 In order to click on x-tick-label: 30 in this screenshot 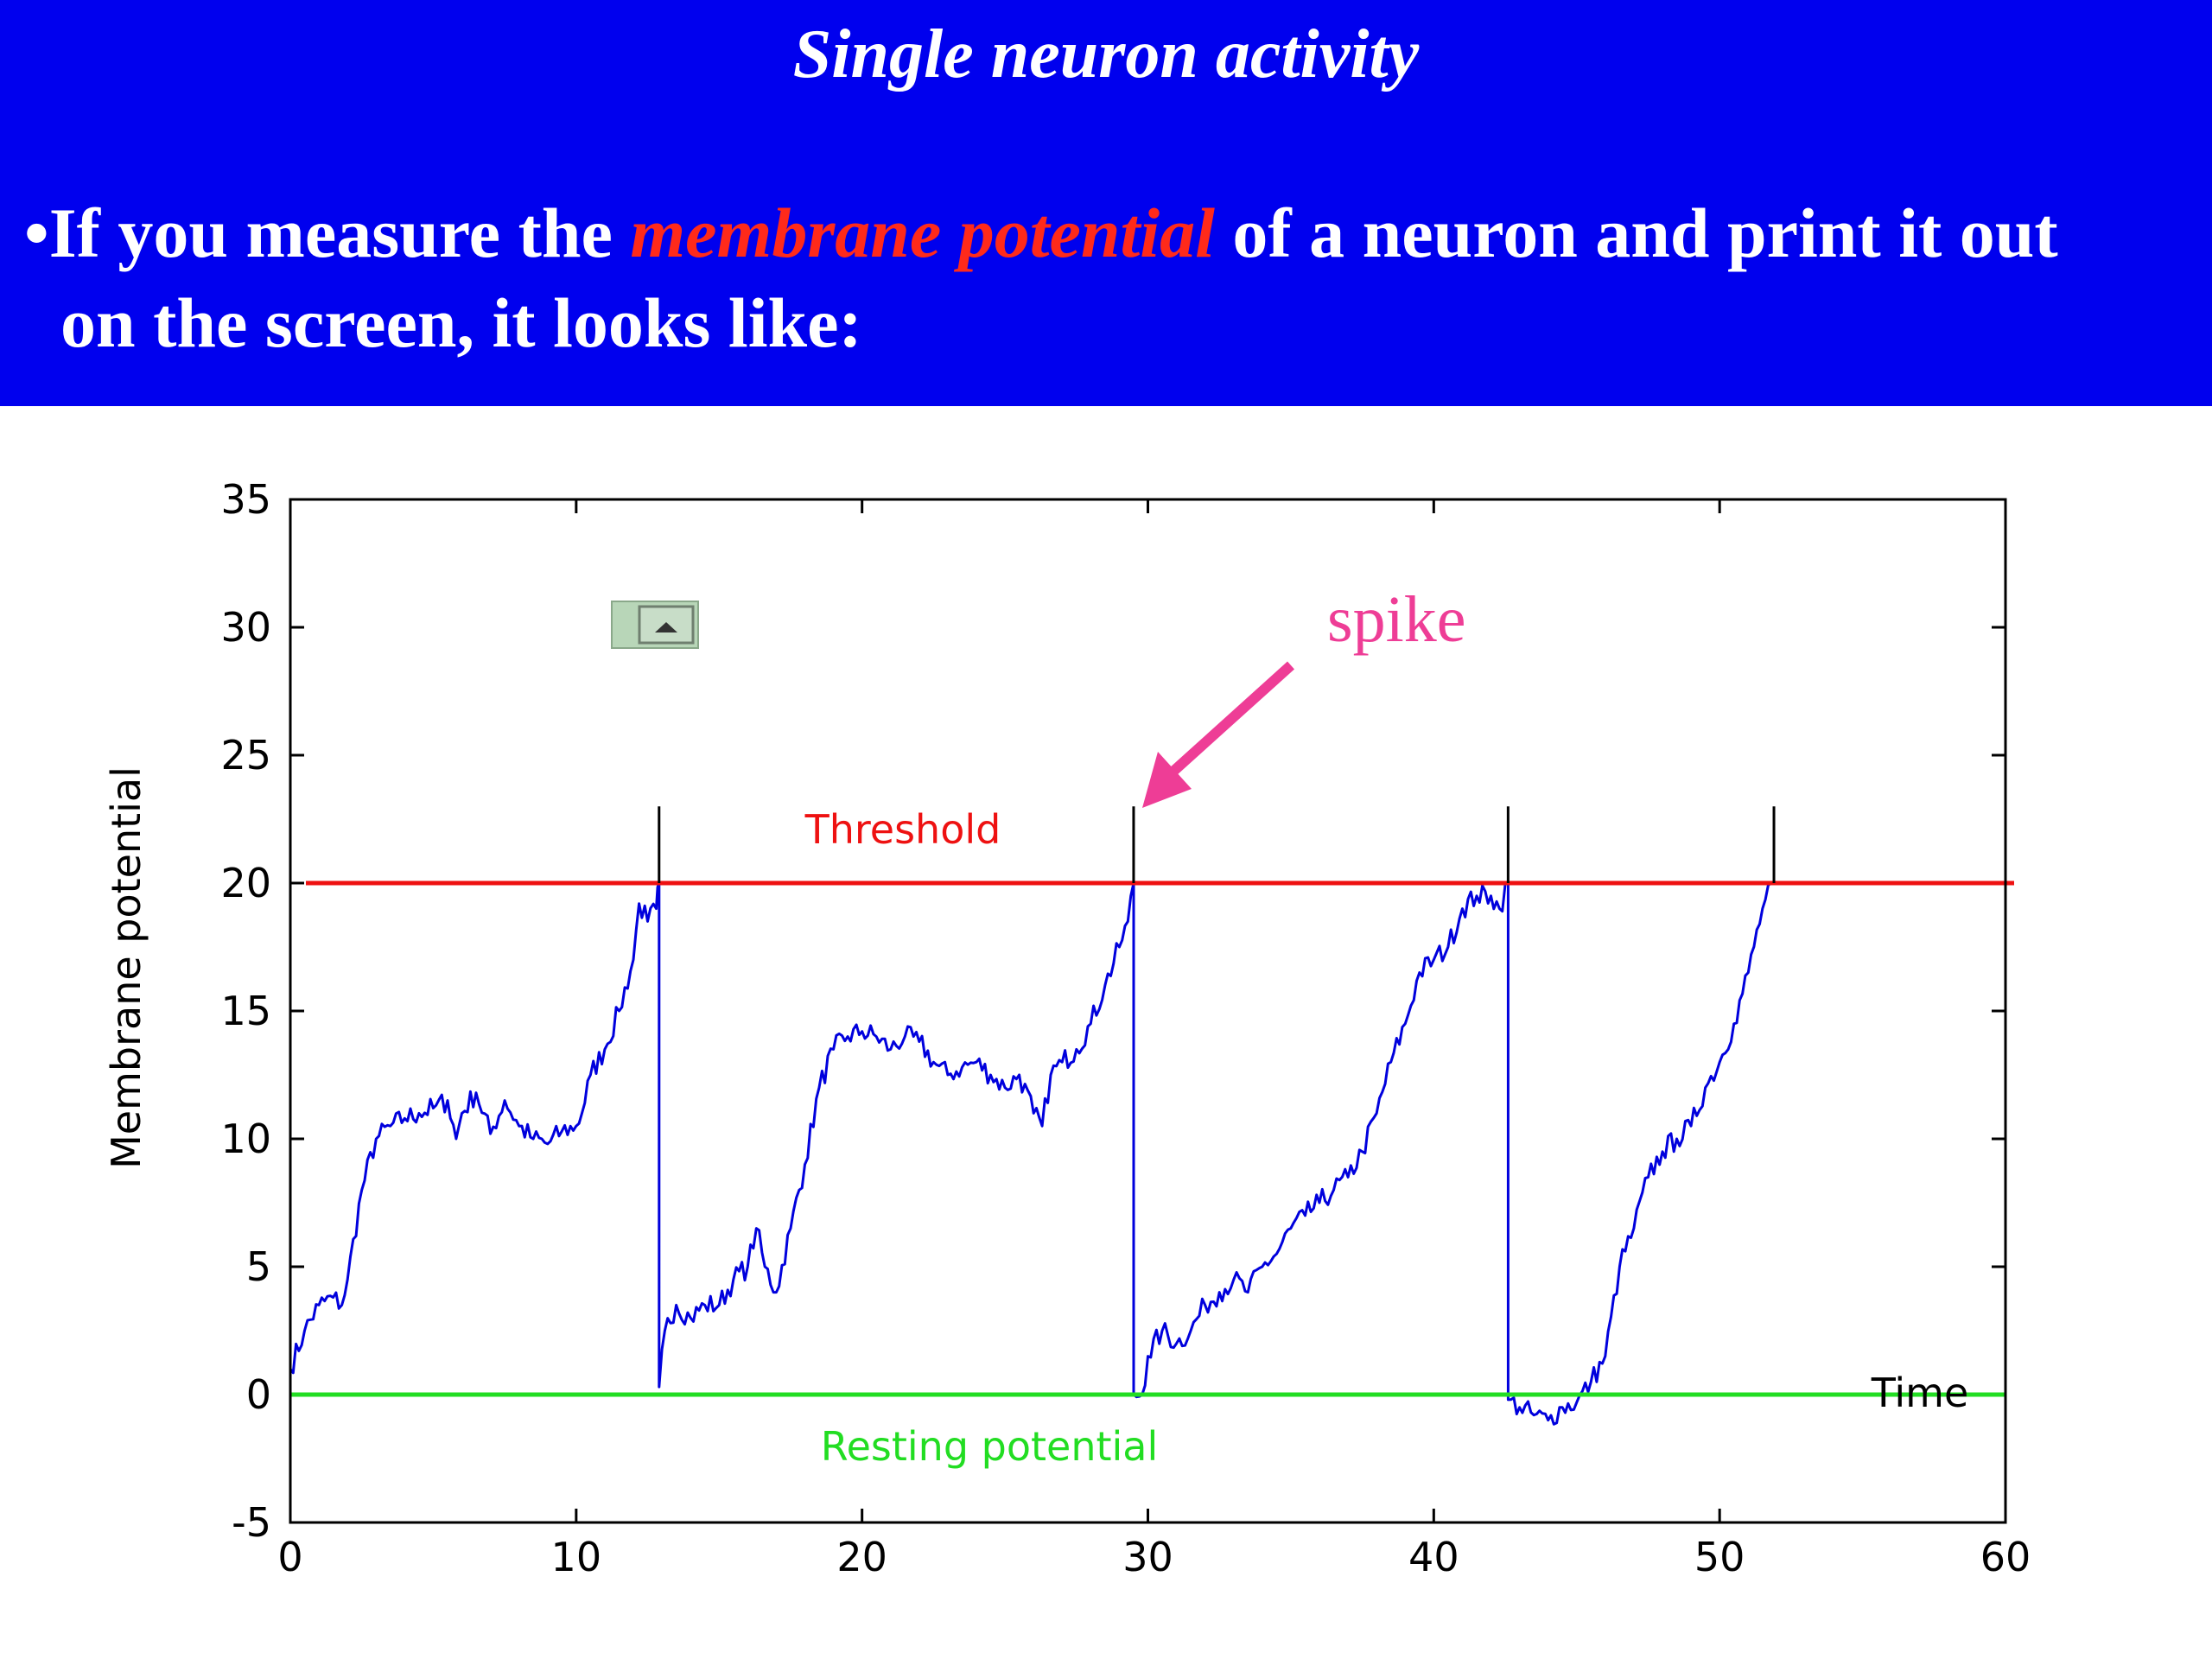, I will do `click(1147, 1557)`.